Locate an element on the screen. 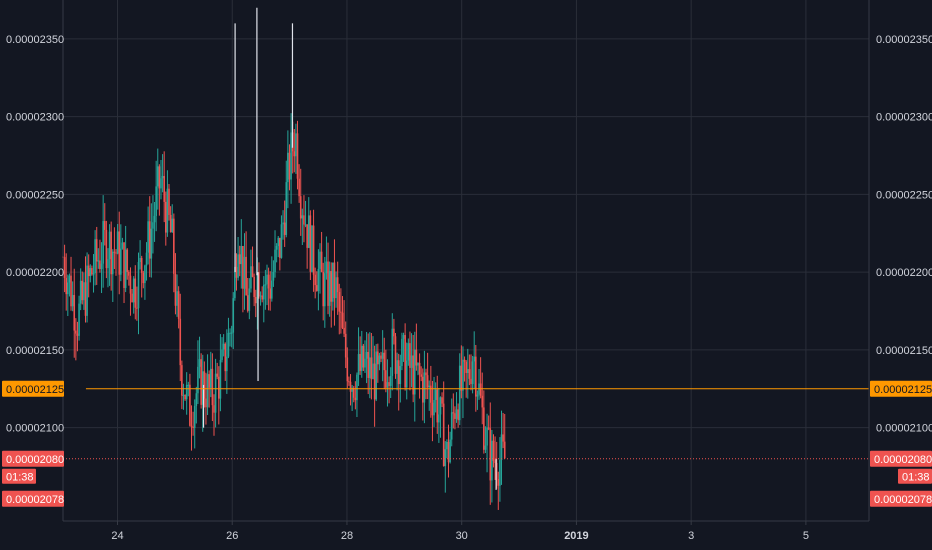  y-tick-label-left: 0.00002250 is located at coordinates (35, 195).